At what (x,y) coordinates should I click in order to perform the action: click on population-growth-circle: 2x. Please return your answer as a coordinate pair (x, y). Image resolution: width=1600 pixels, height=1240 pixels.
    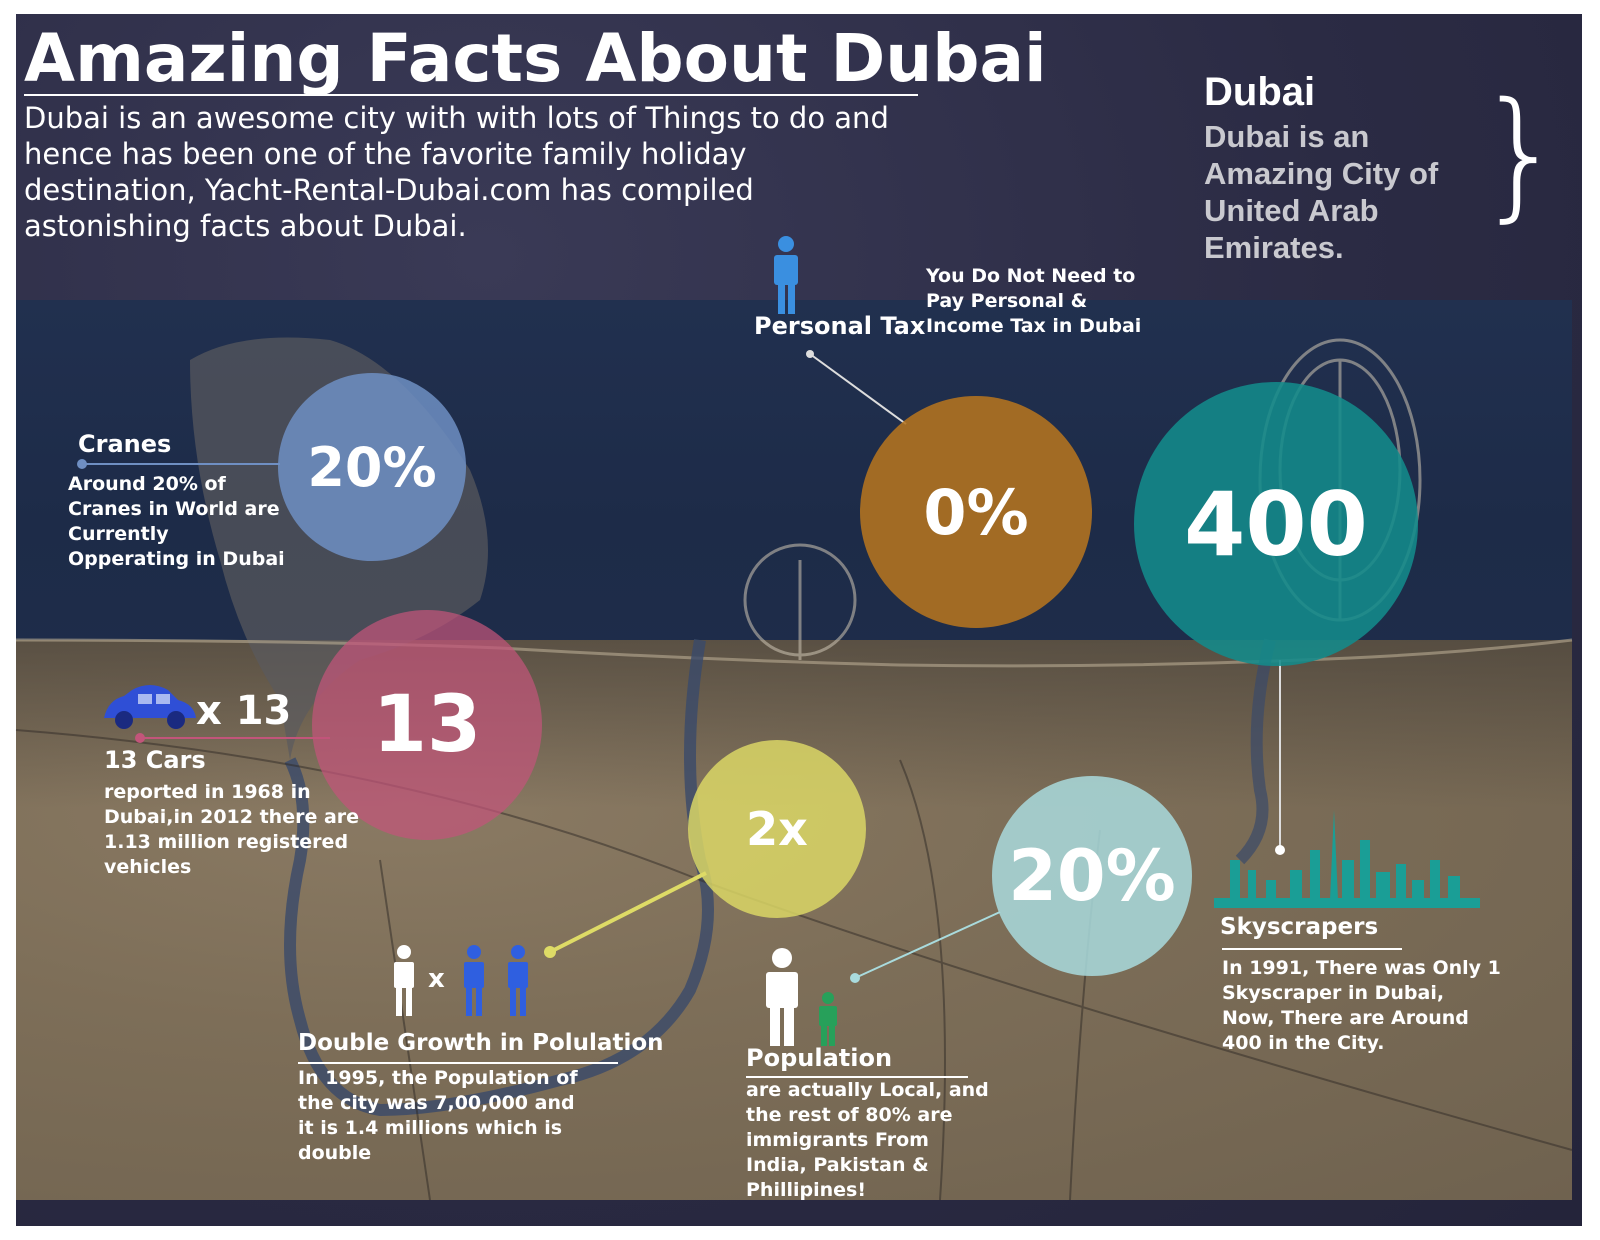
    Looking at the image, I should click on (777, 829).